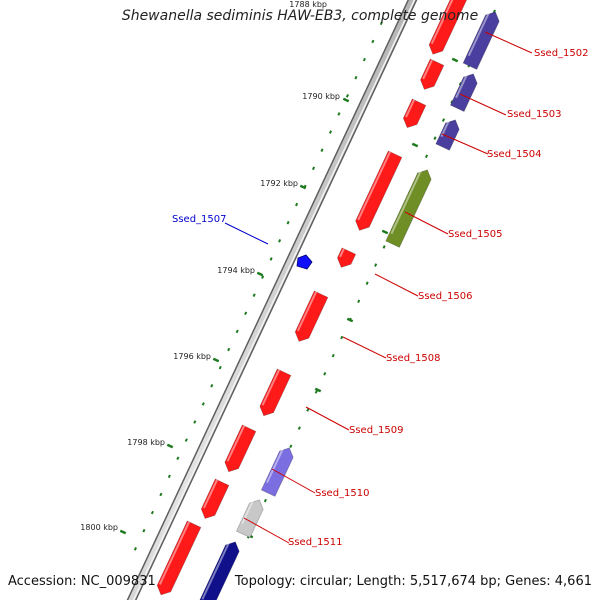 The width and height of the screenshot is (600, 600). I want to click on tick-label-1798: 1798 kbp, so click(146, 442).